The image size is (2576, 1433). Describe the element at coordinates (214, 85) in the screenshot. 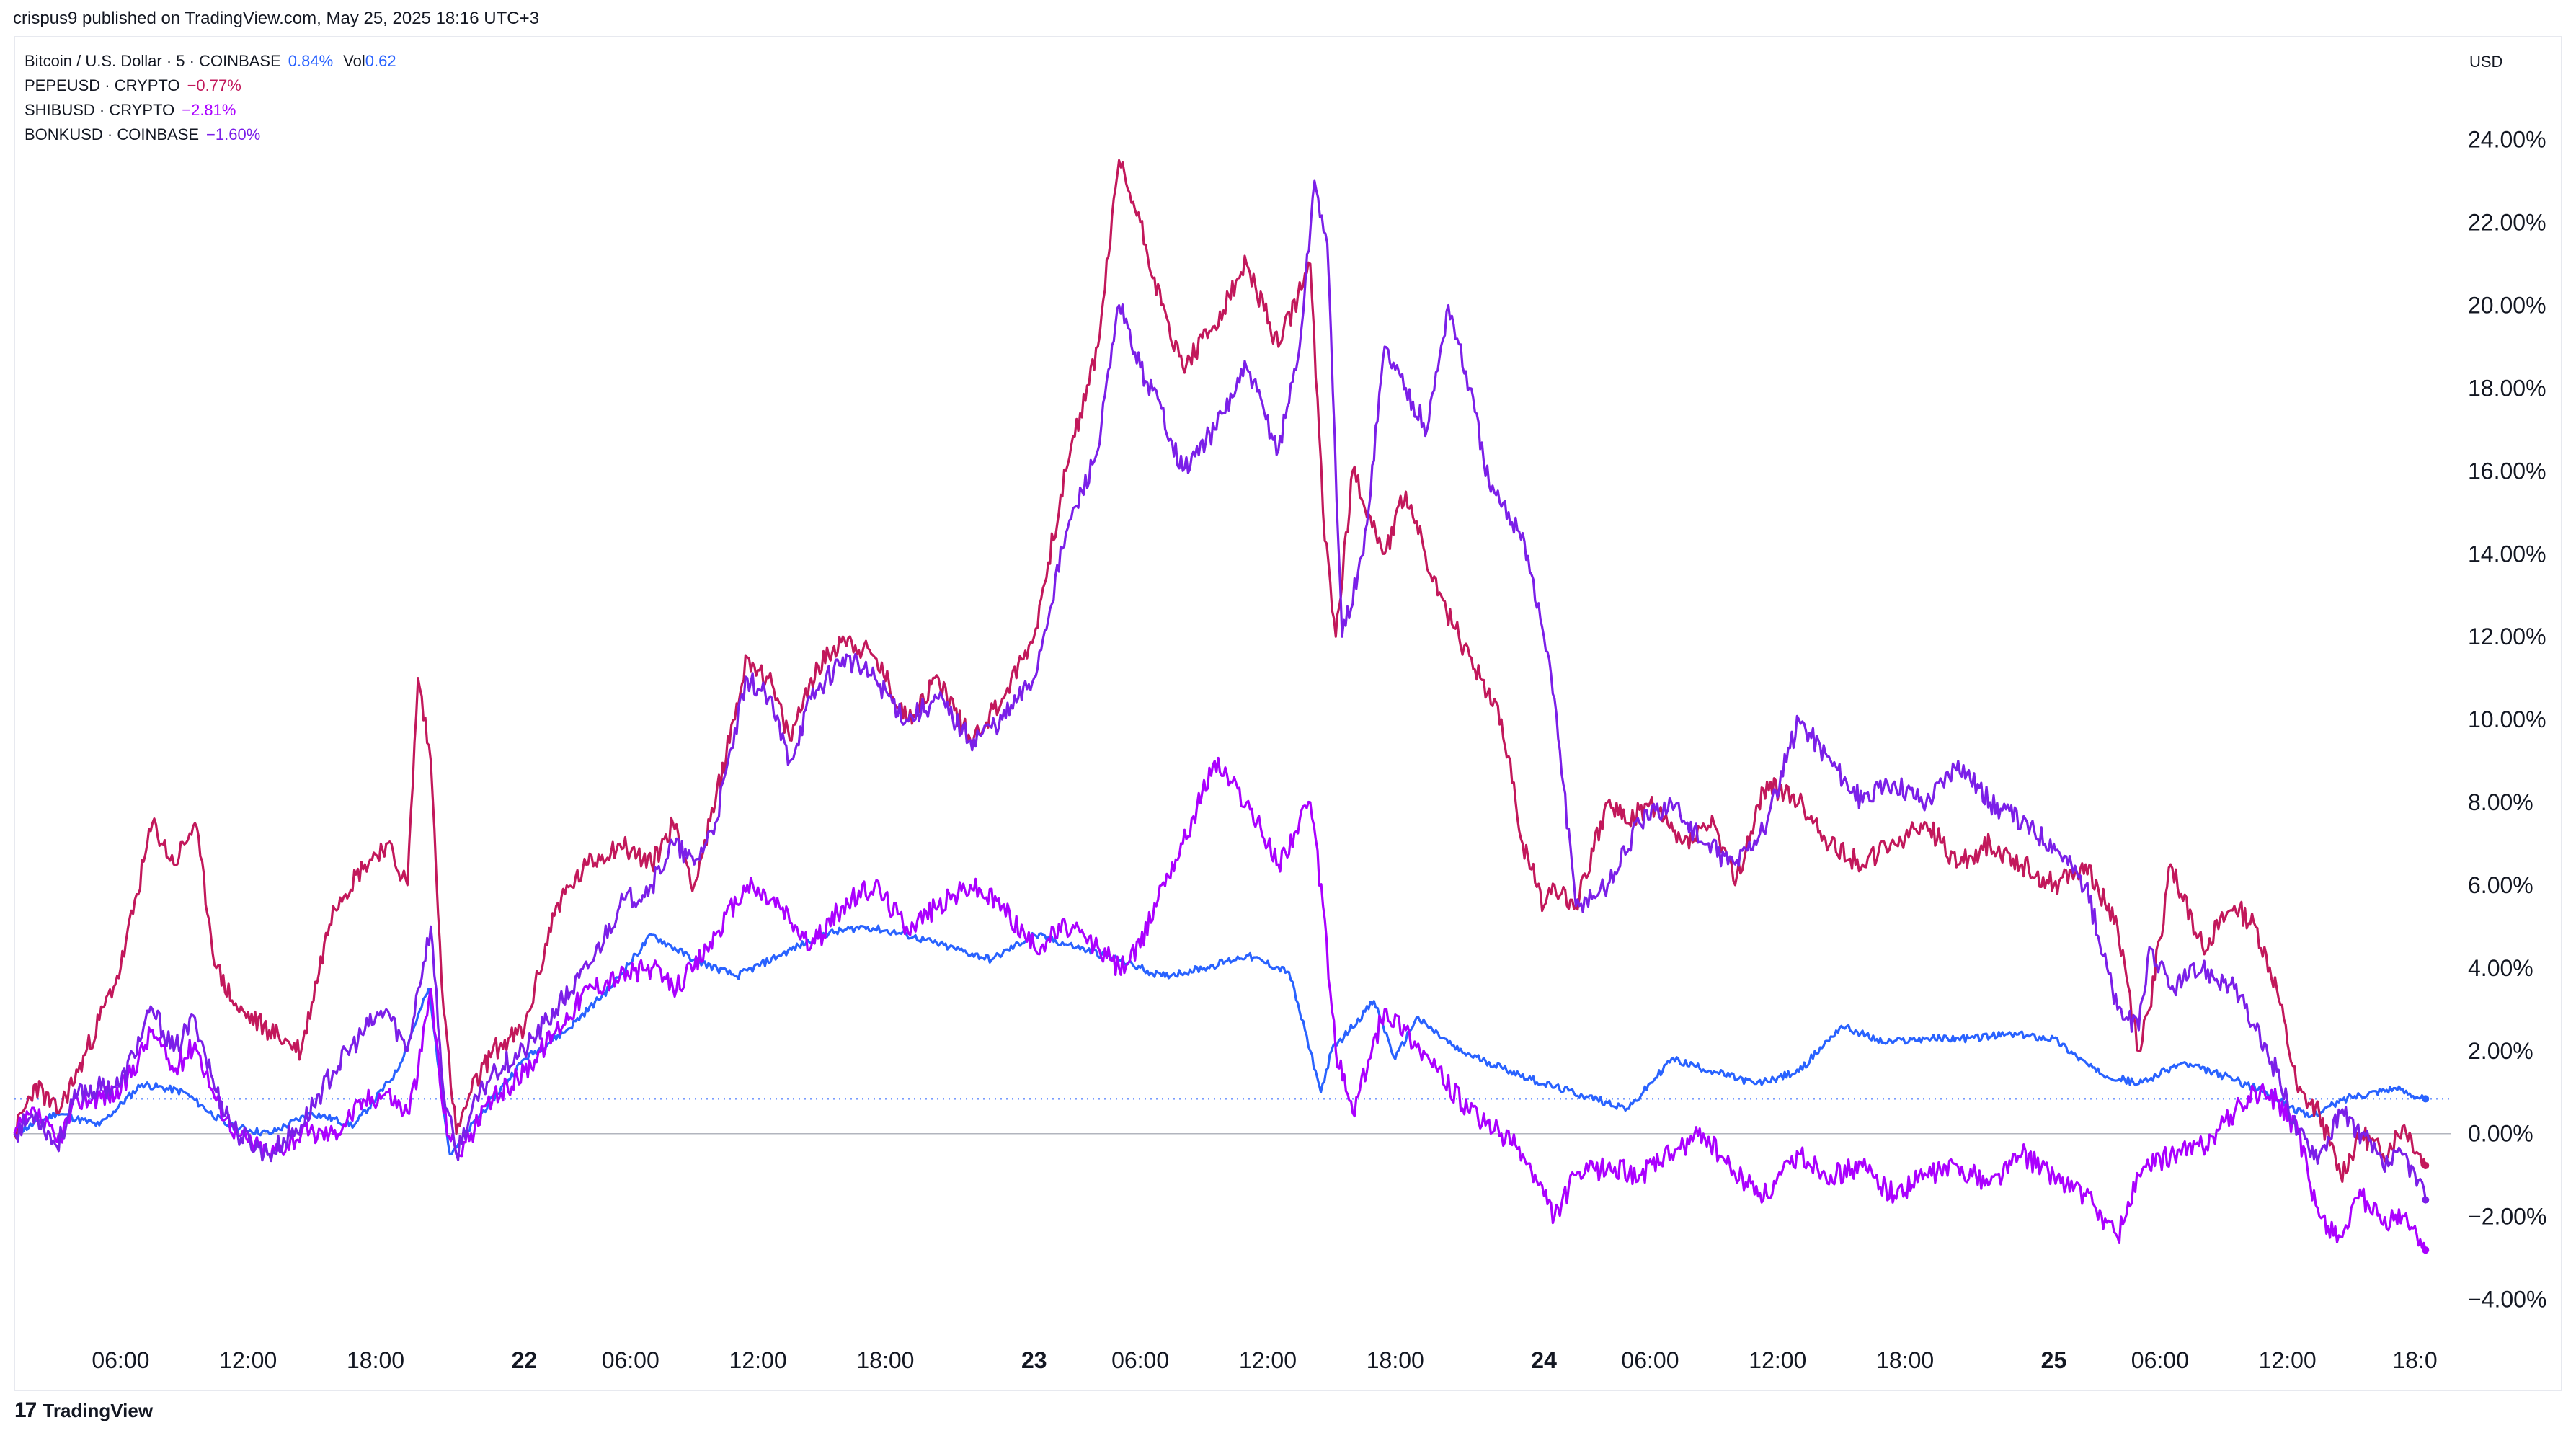

I see `legend-series-value: −0.77%` at that location.